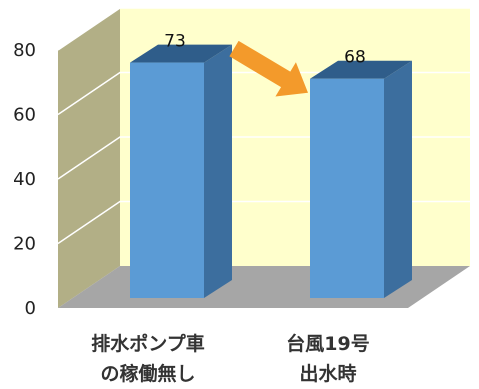  I want to click on x-category-label: 台風19号, so click(327, 343).